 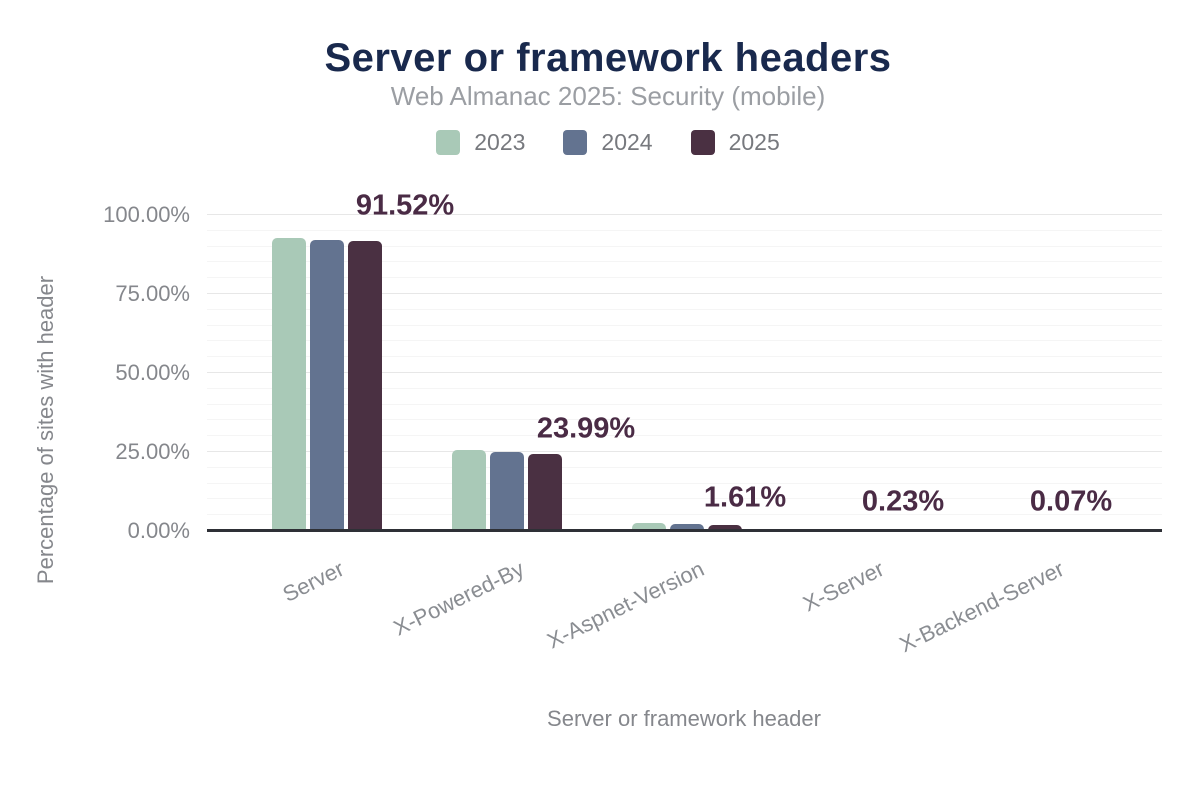 I want to click on bar-X-Aspnet-Version-2023, so click(x=648, y=526).